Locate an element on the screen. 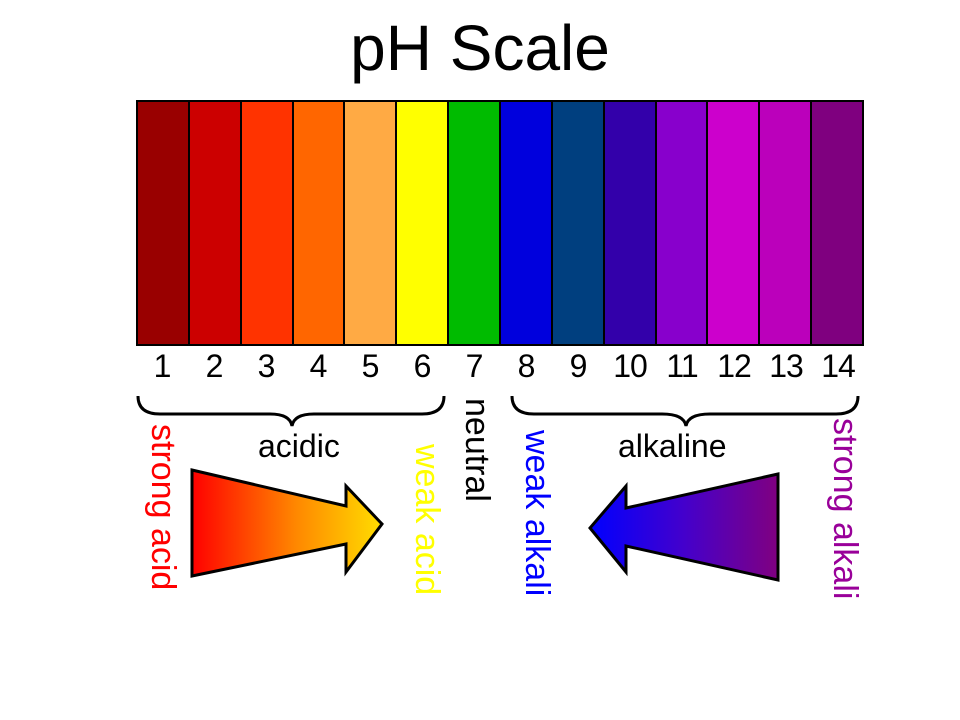 The height and width of the screenshot is (720, 960). ph-value-2: 2 is located at coordinates (214, 366).